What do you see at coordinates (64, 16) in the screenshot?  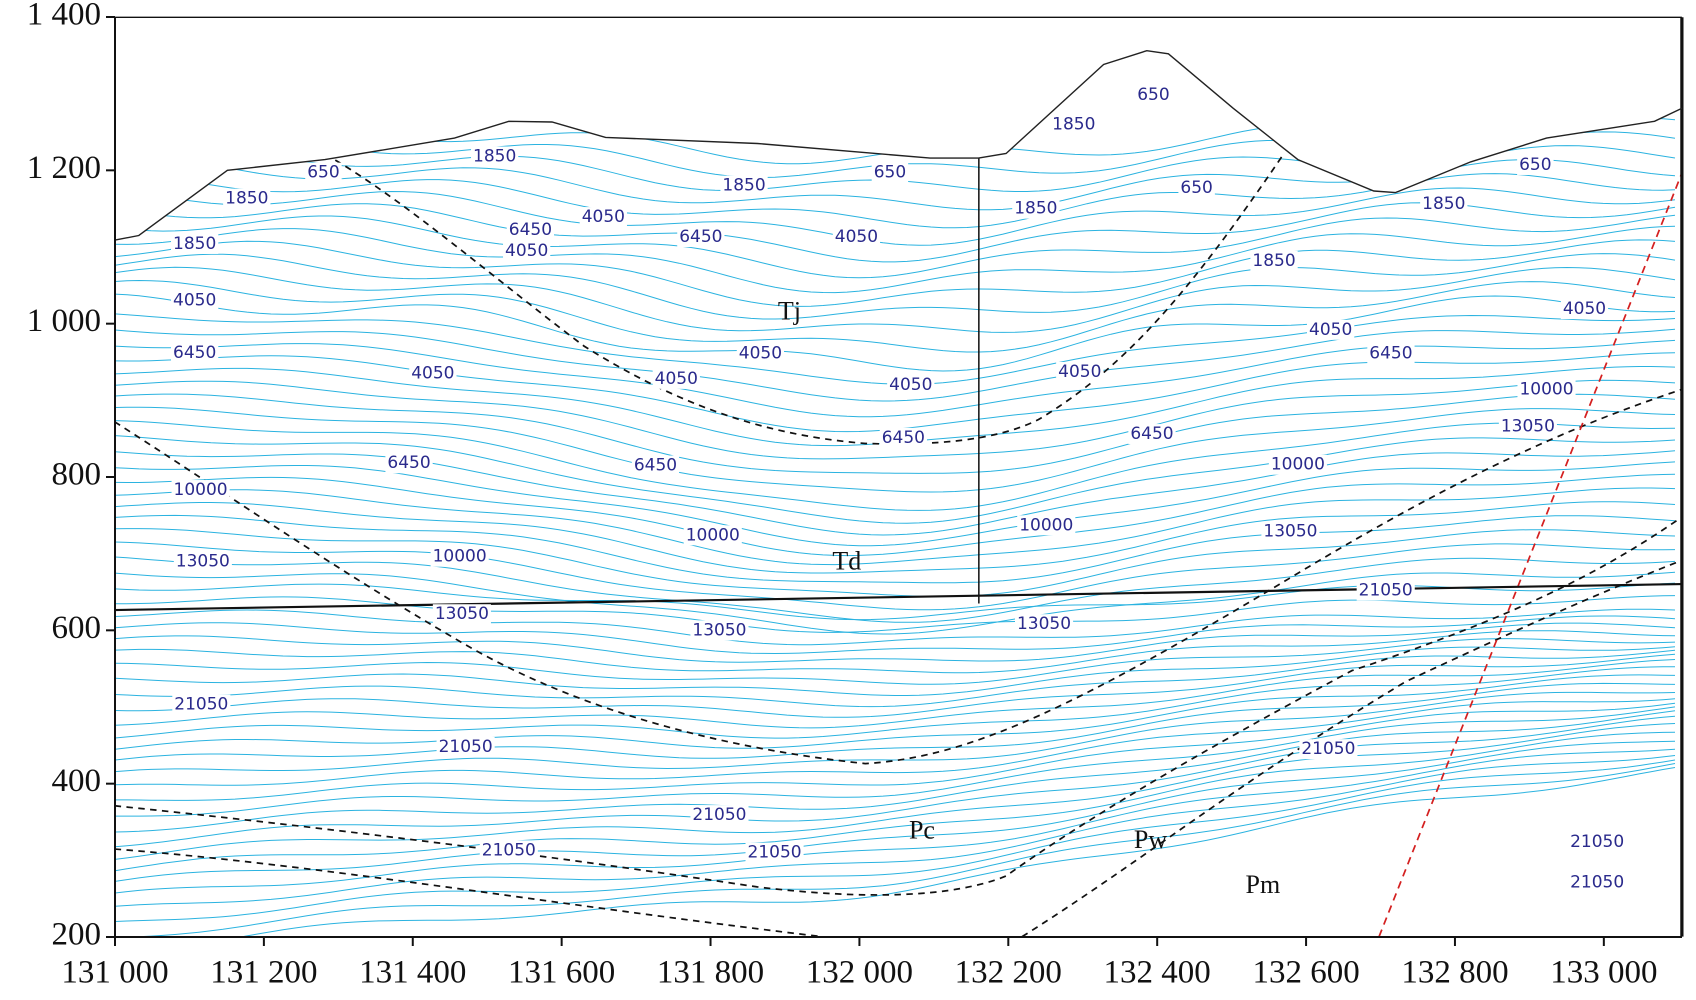 I see `y-tick-label: 1 400` at bounding box center [64, 16].